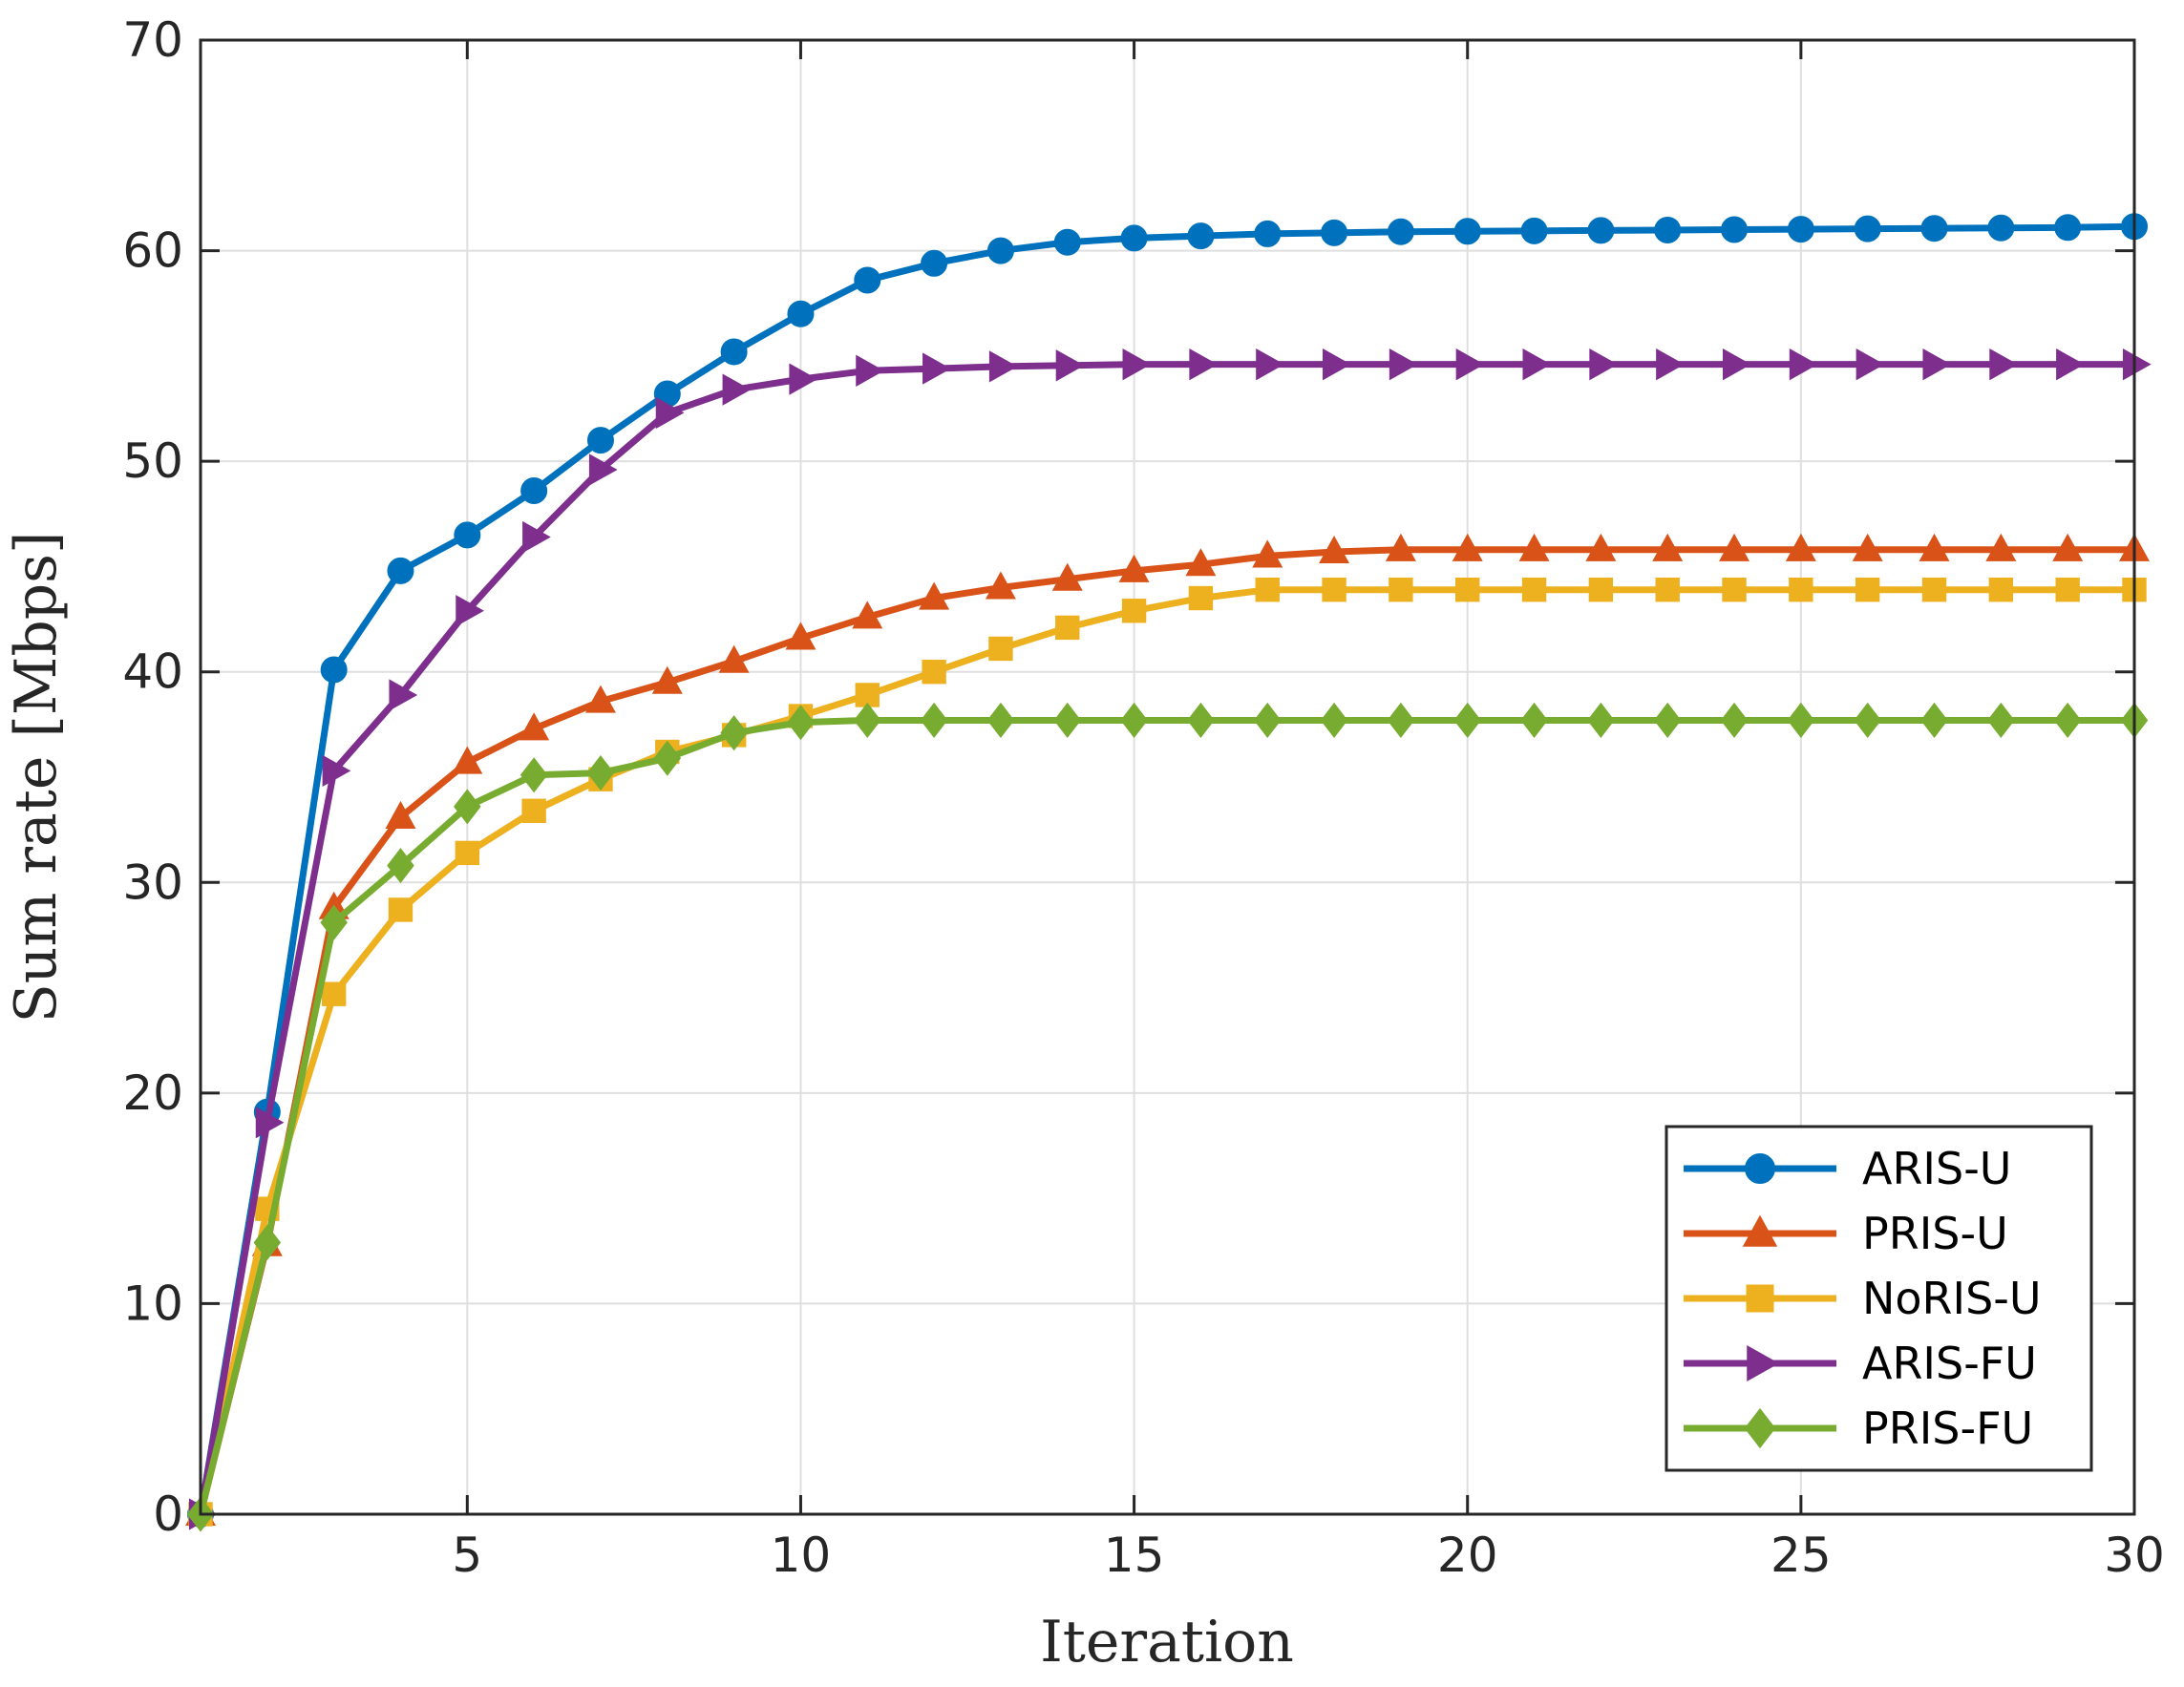  I want to click on x-tick-label: 25, so click(1802, 1556).